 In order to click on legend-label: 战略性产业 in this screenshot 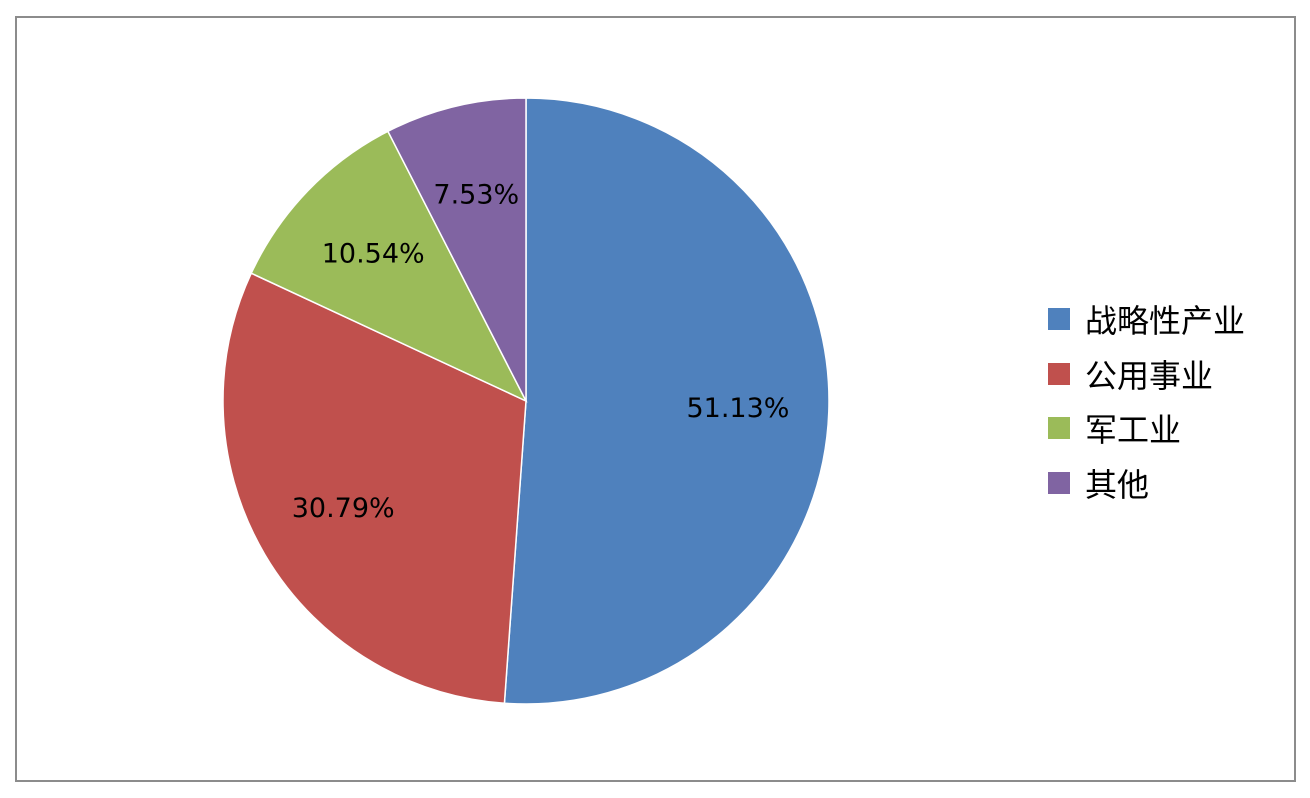, I will do `click(1165, 321)`.